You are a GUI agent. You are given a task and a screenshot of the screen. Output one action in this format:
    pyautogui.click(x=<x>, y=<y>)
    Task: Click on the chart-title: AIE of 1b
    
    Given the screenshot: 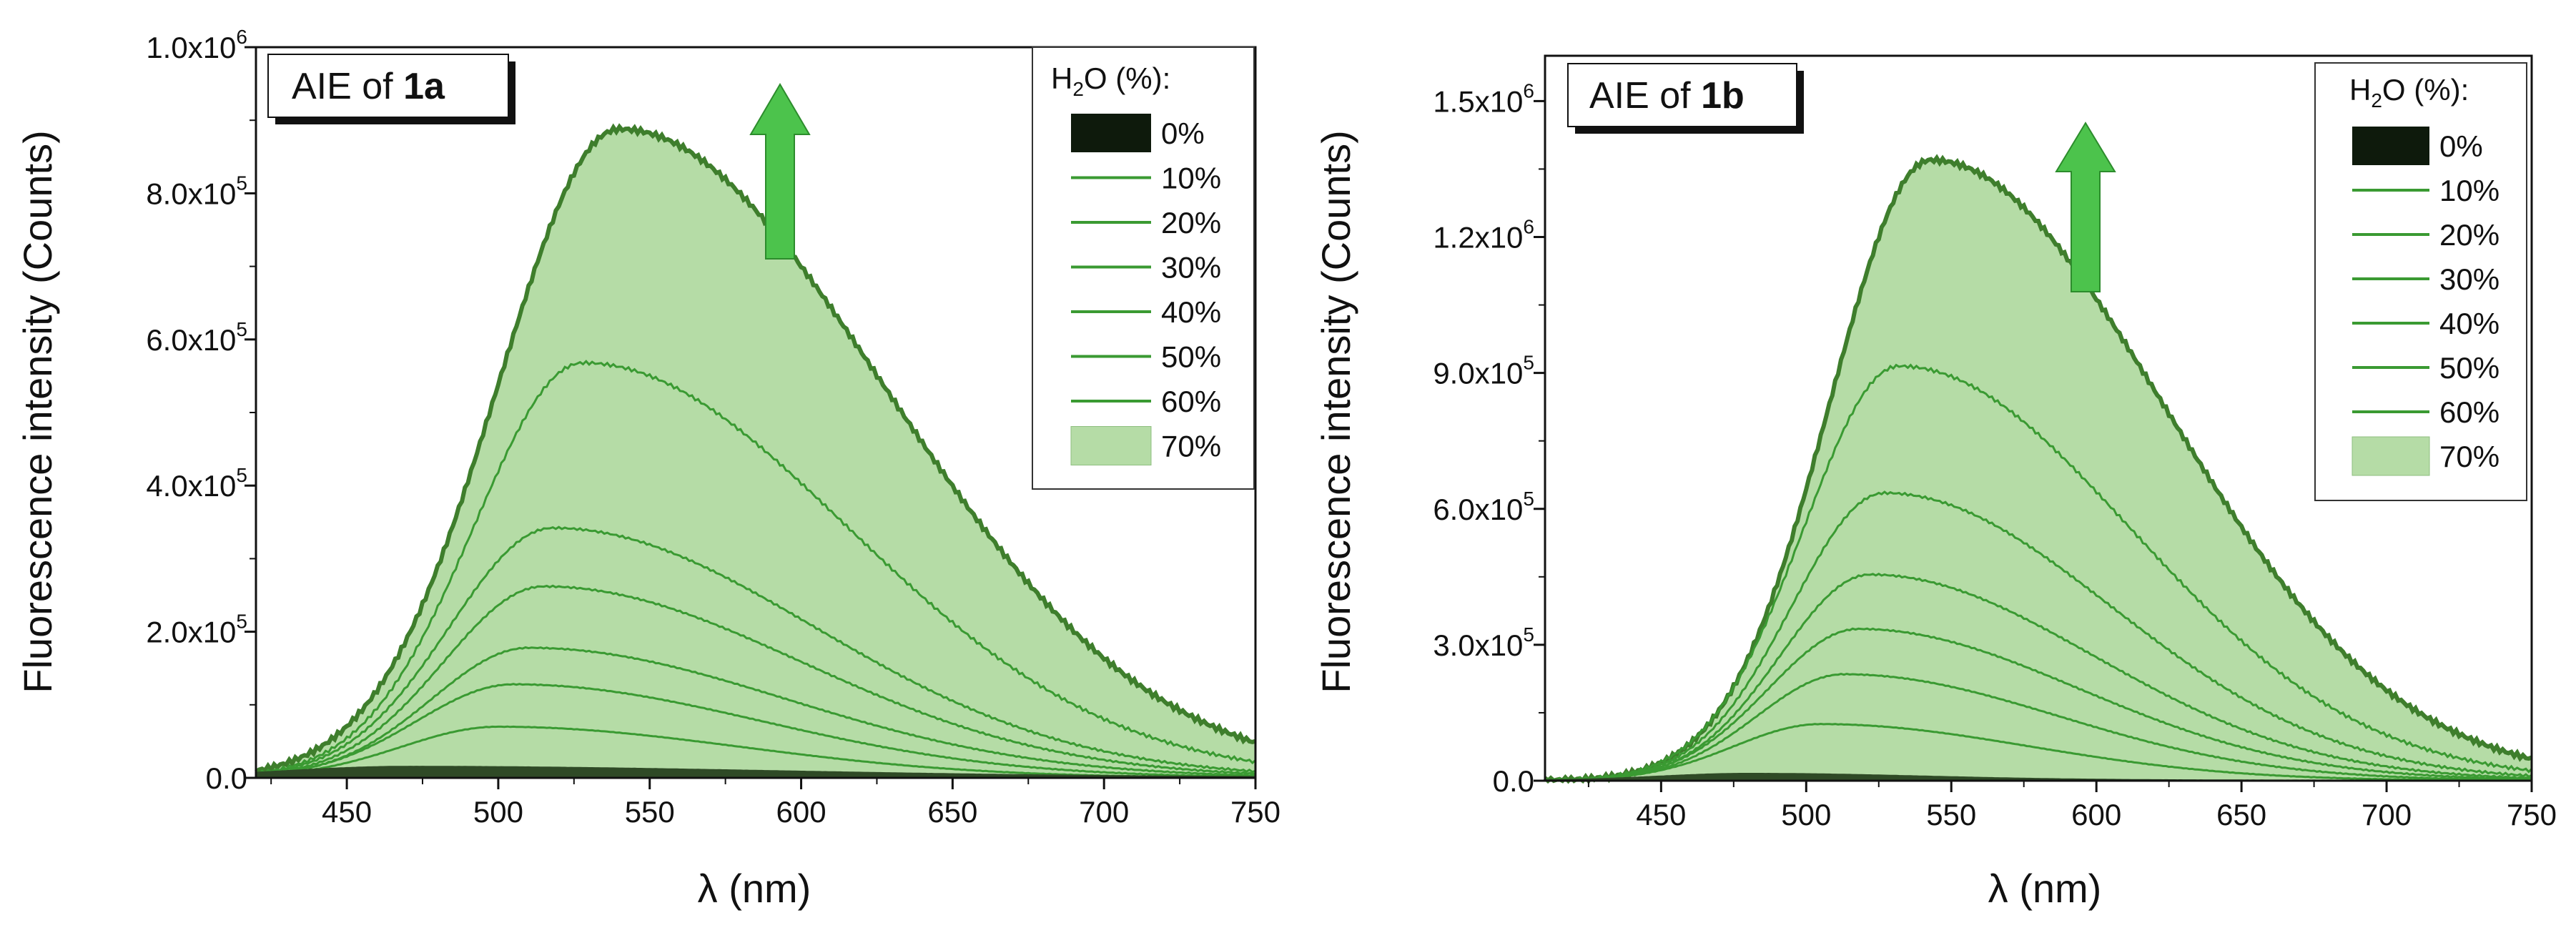 What is the action you would take?
    pyautogui.click(x=1667, y=96)
    